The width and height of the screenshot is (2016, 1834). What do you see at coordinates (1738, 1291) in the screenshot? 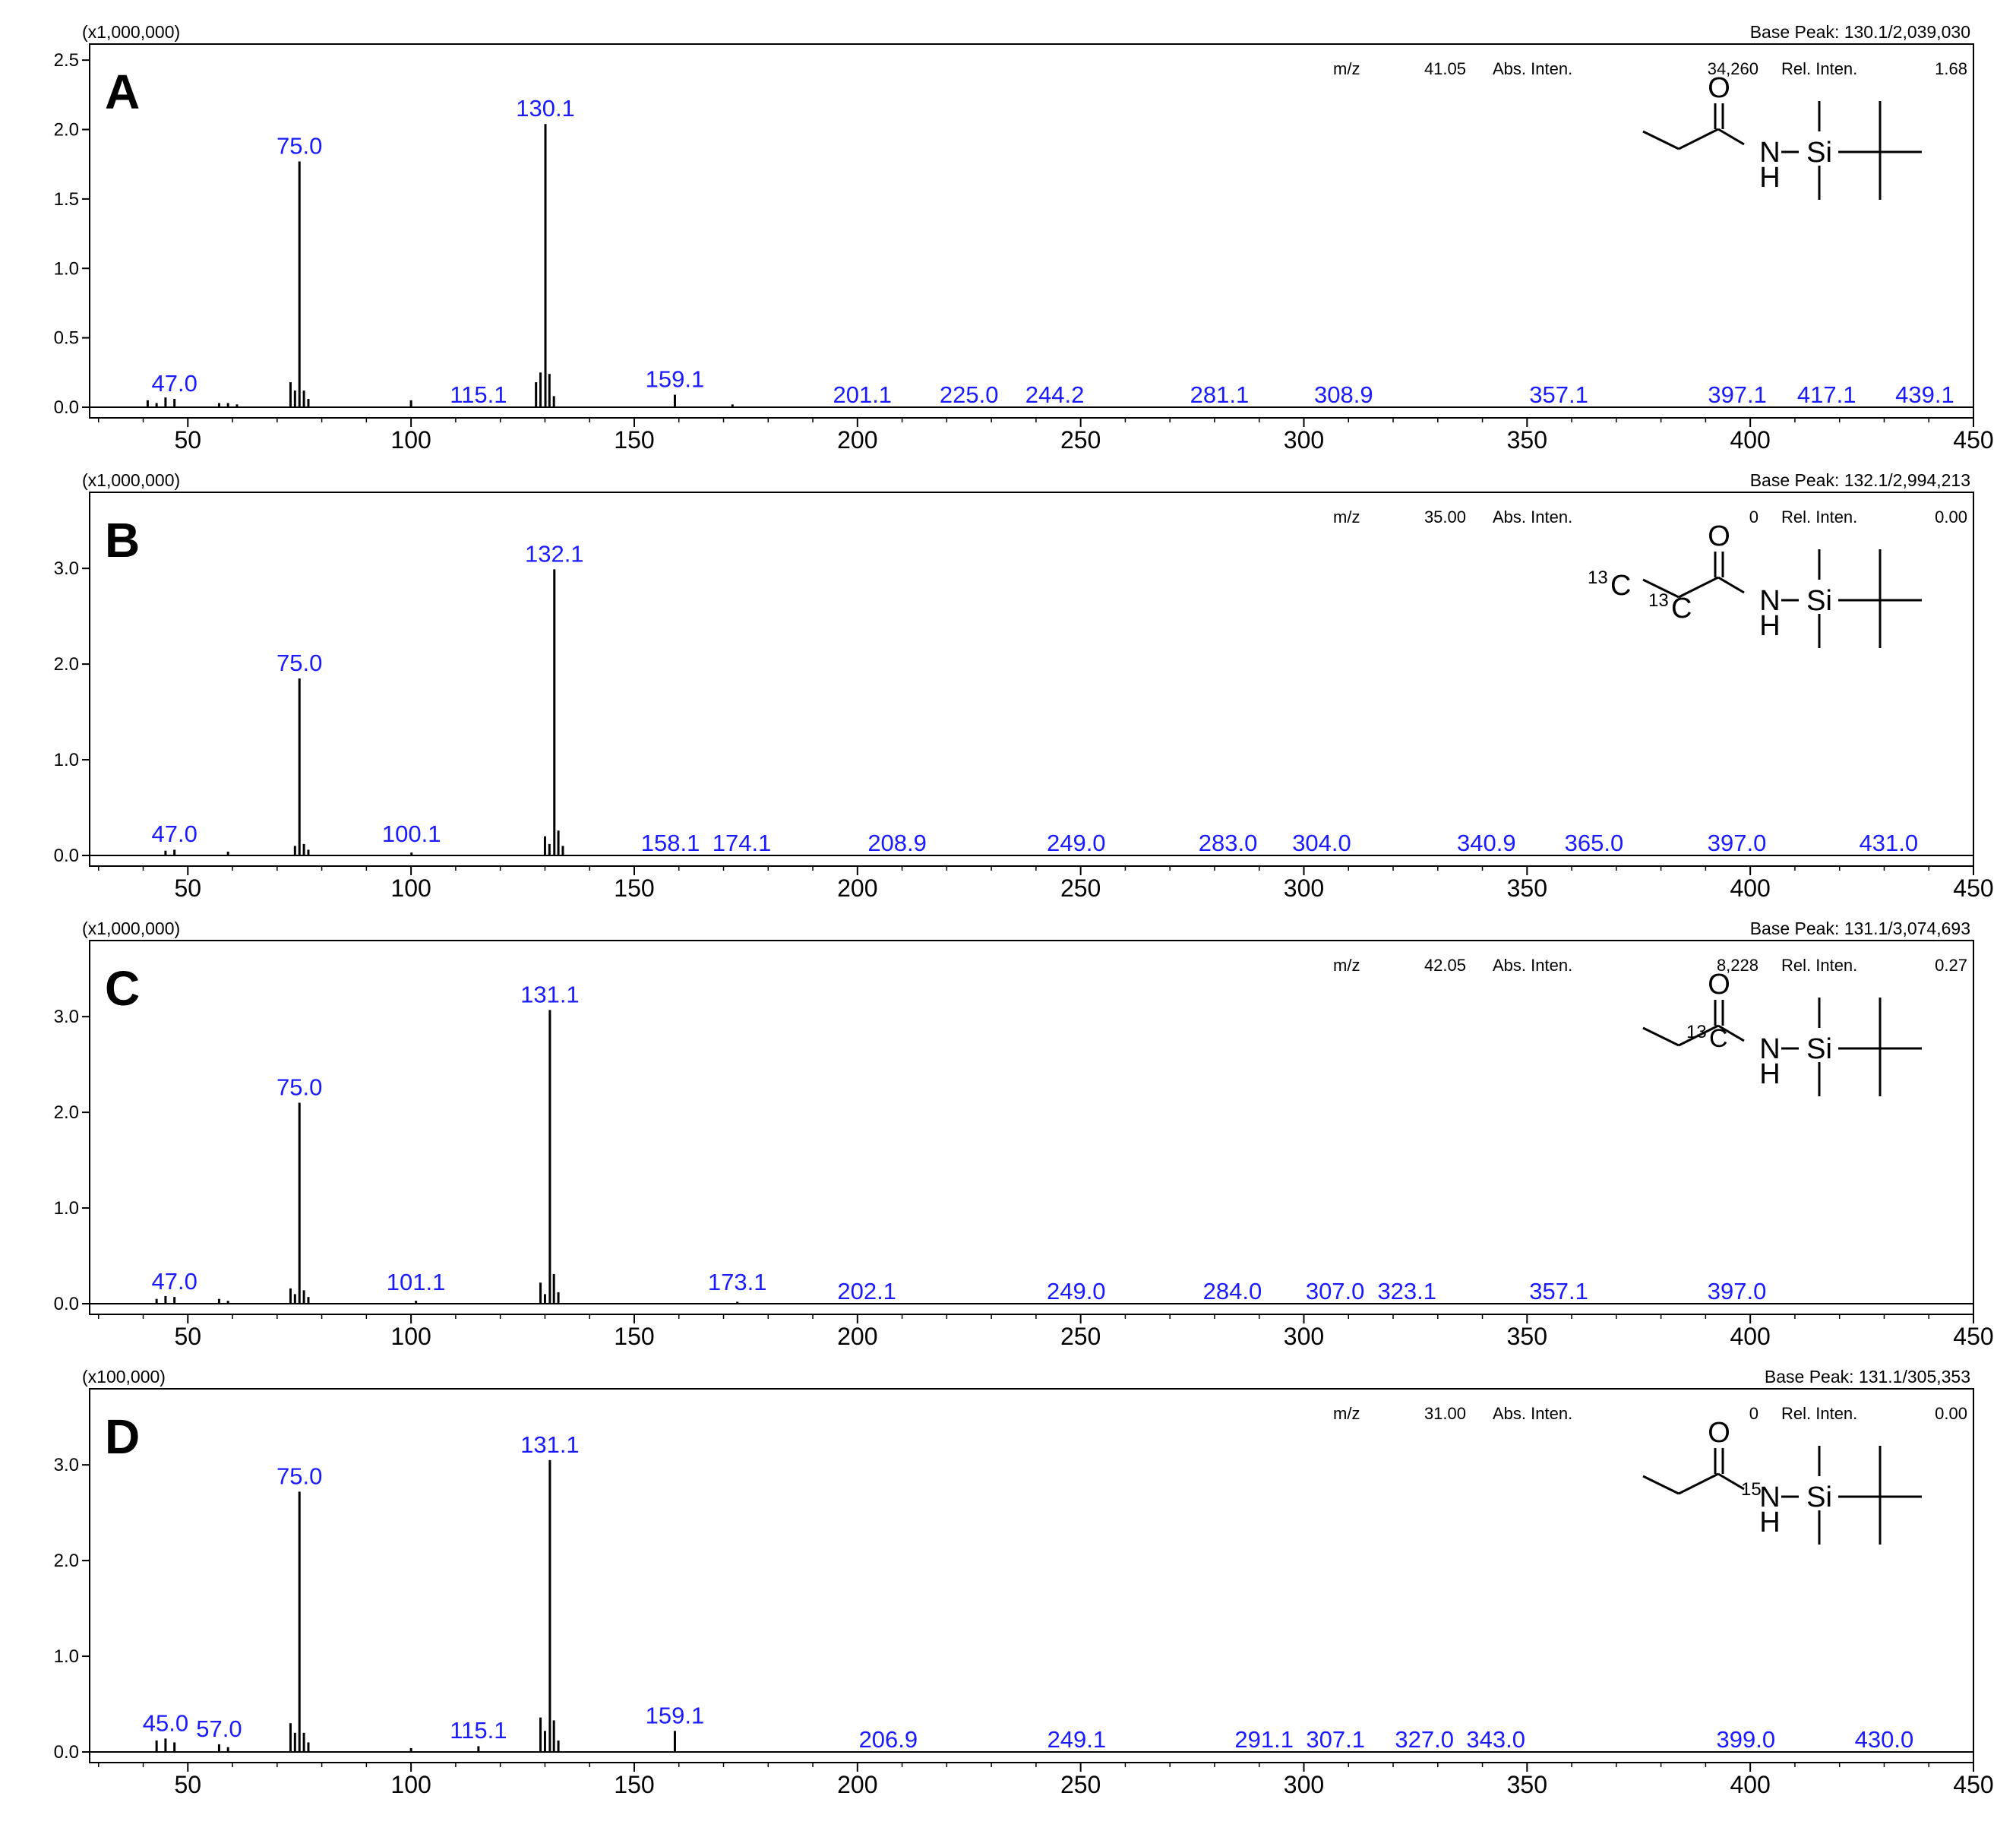
I see `peak-label: 397.0` at bounding box center [1738, 1291].